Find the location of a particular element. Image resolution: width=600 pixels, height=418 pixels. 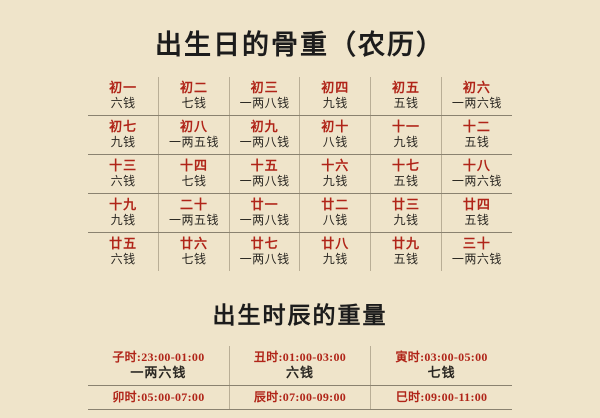

day-weight-cell: 初三 一两八钱 is located at coordinates (265, 97).